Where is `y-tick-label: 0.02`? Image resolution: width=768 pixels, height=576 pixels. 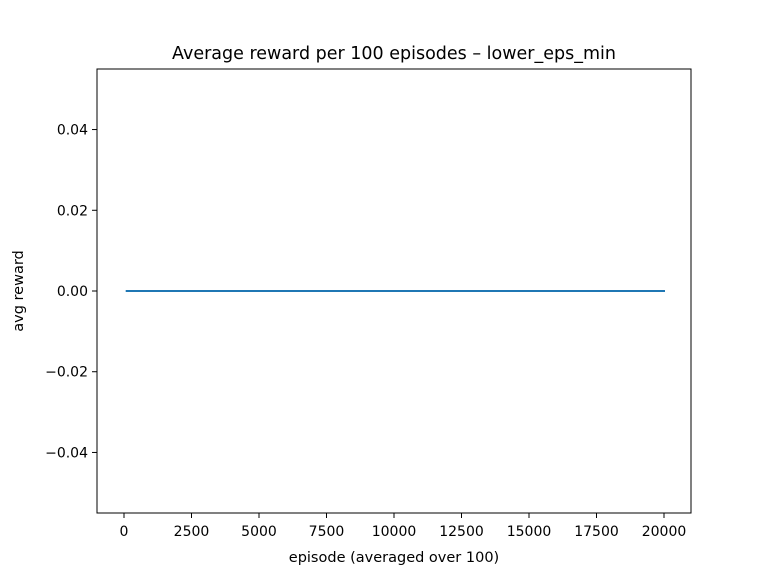 y-tick-label: 0.02 is located at coordinates (72, 211).